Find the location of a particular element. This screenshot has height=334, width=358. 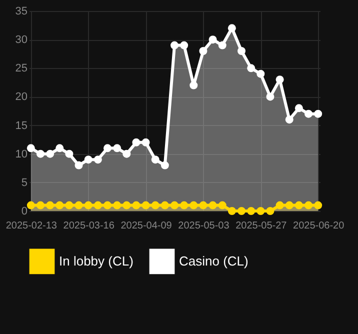

x-tick-label: 2025-04-09 is located at coordinates (146, 226).